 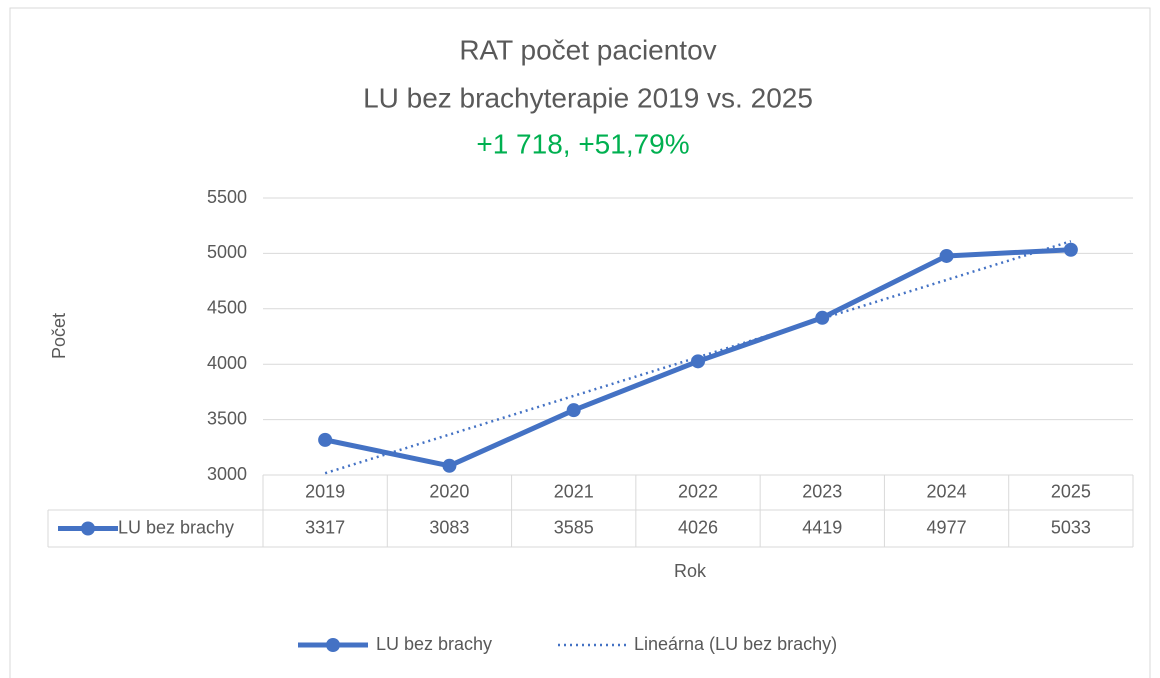 What do you see at coordinates (735, 644) in the screenshot?
I see `legend-label: Lineárna (LU bez brachy)` at bounding box center [735, 644].